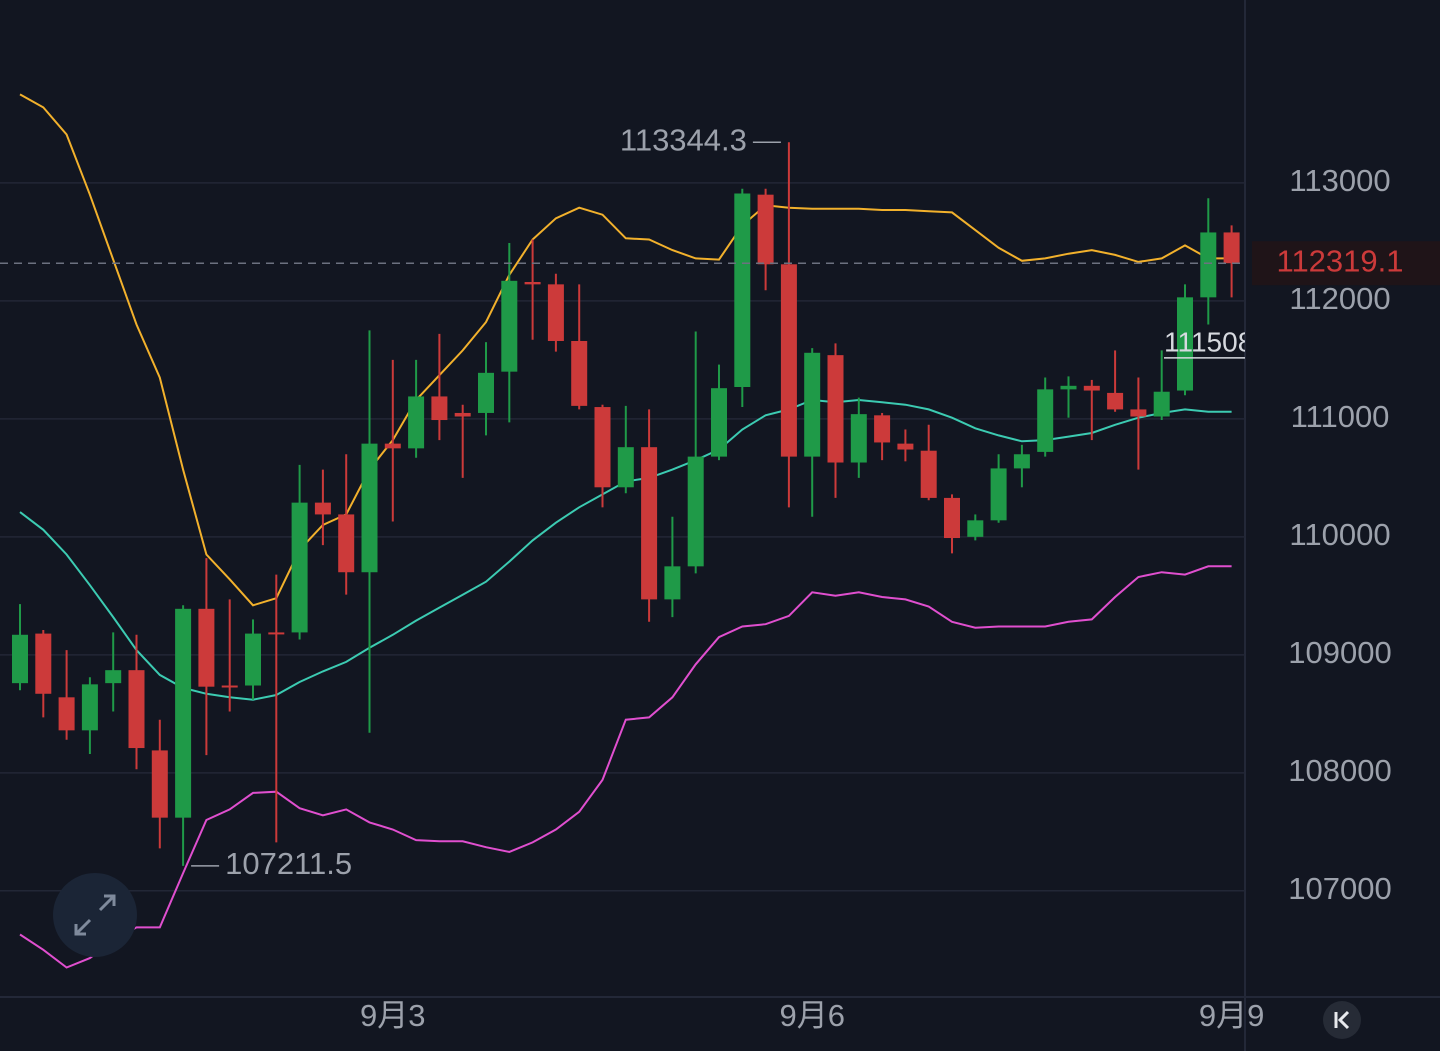 The height and width of the screenshot is (1051, 1440). Describe the element at coordinates (1339, 652) in the screenshot. I see `y-tick-label: 109000` at that location.